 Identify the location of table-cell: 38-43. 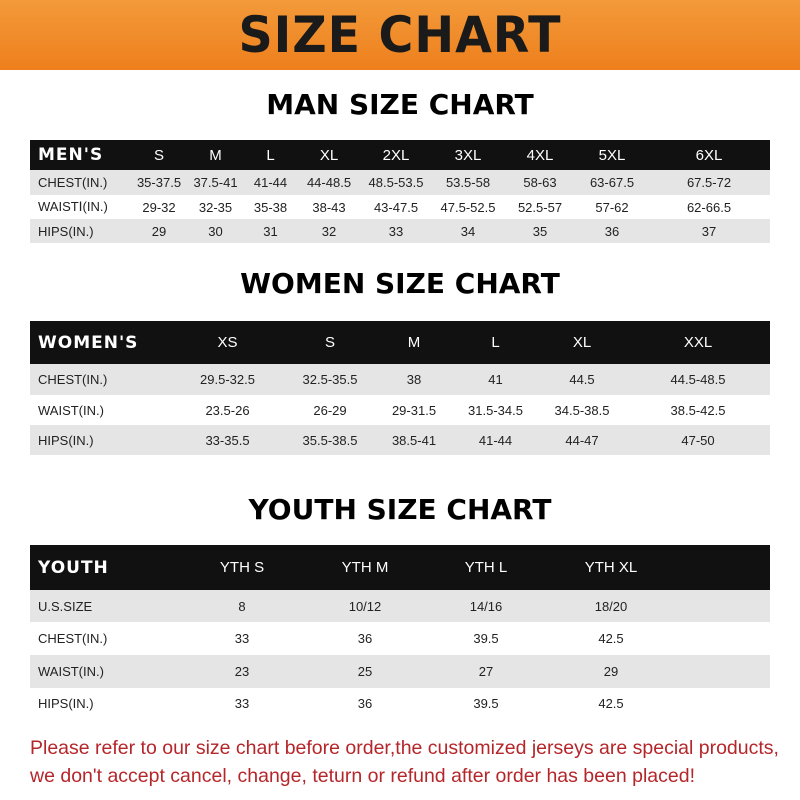
(329, 207).